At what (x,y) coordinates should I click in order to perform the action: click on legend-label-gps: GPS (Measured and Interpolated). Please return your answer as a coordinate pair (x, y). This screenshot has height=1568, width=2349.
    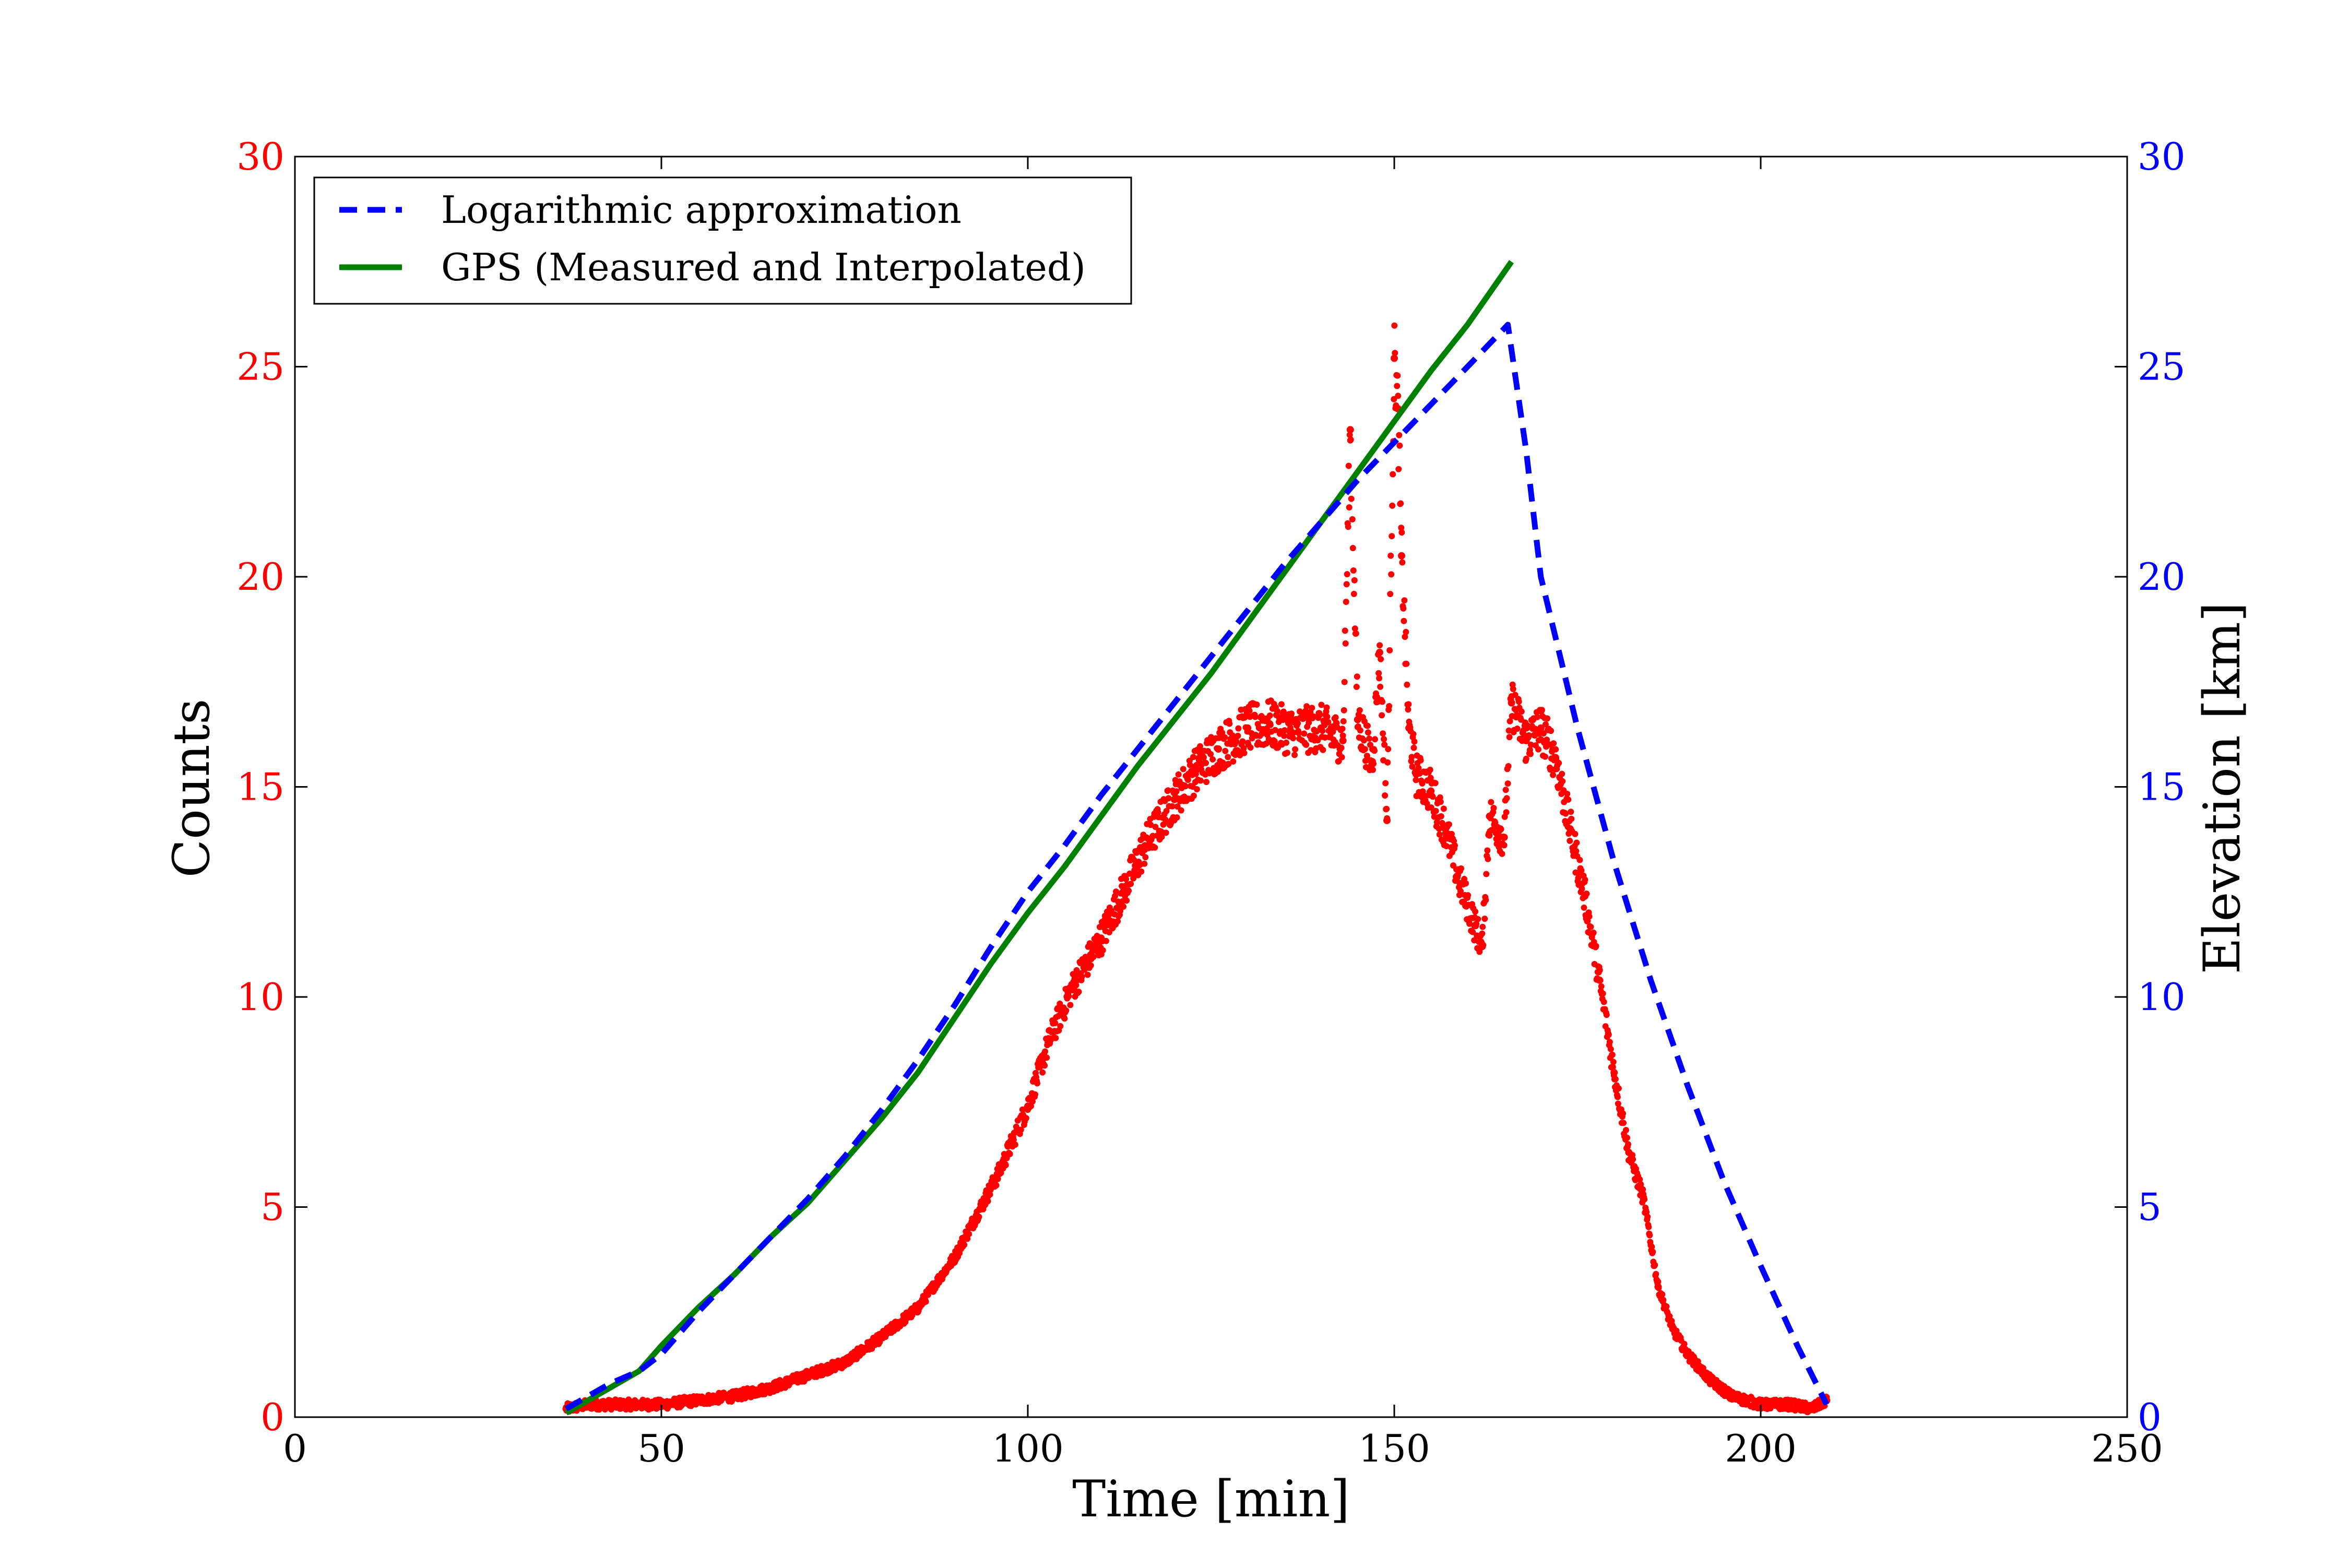
    Looking at the image, I should click on (763, 267).